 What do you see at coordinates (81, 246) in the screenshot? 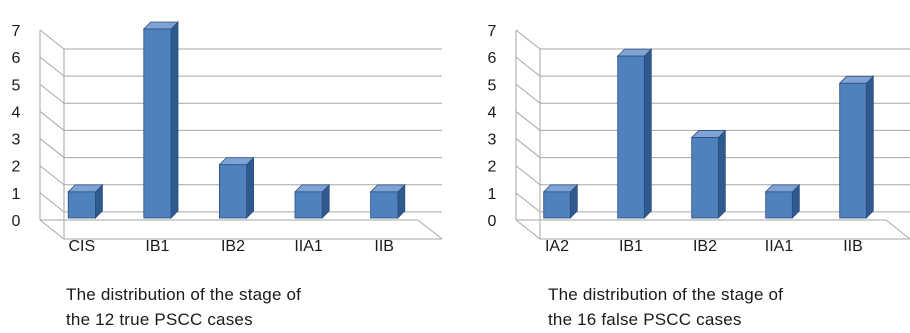
I see `x-tick-label: CIS` at bounding box center [81, 246].